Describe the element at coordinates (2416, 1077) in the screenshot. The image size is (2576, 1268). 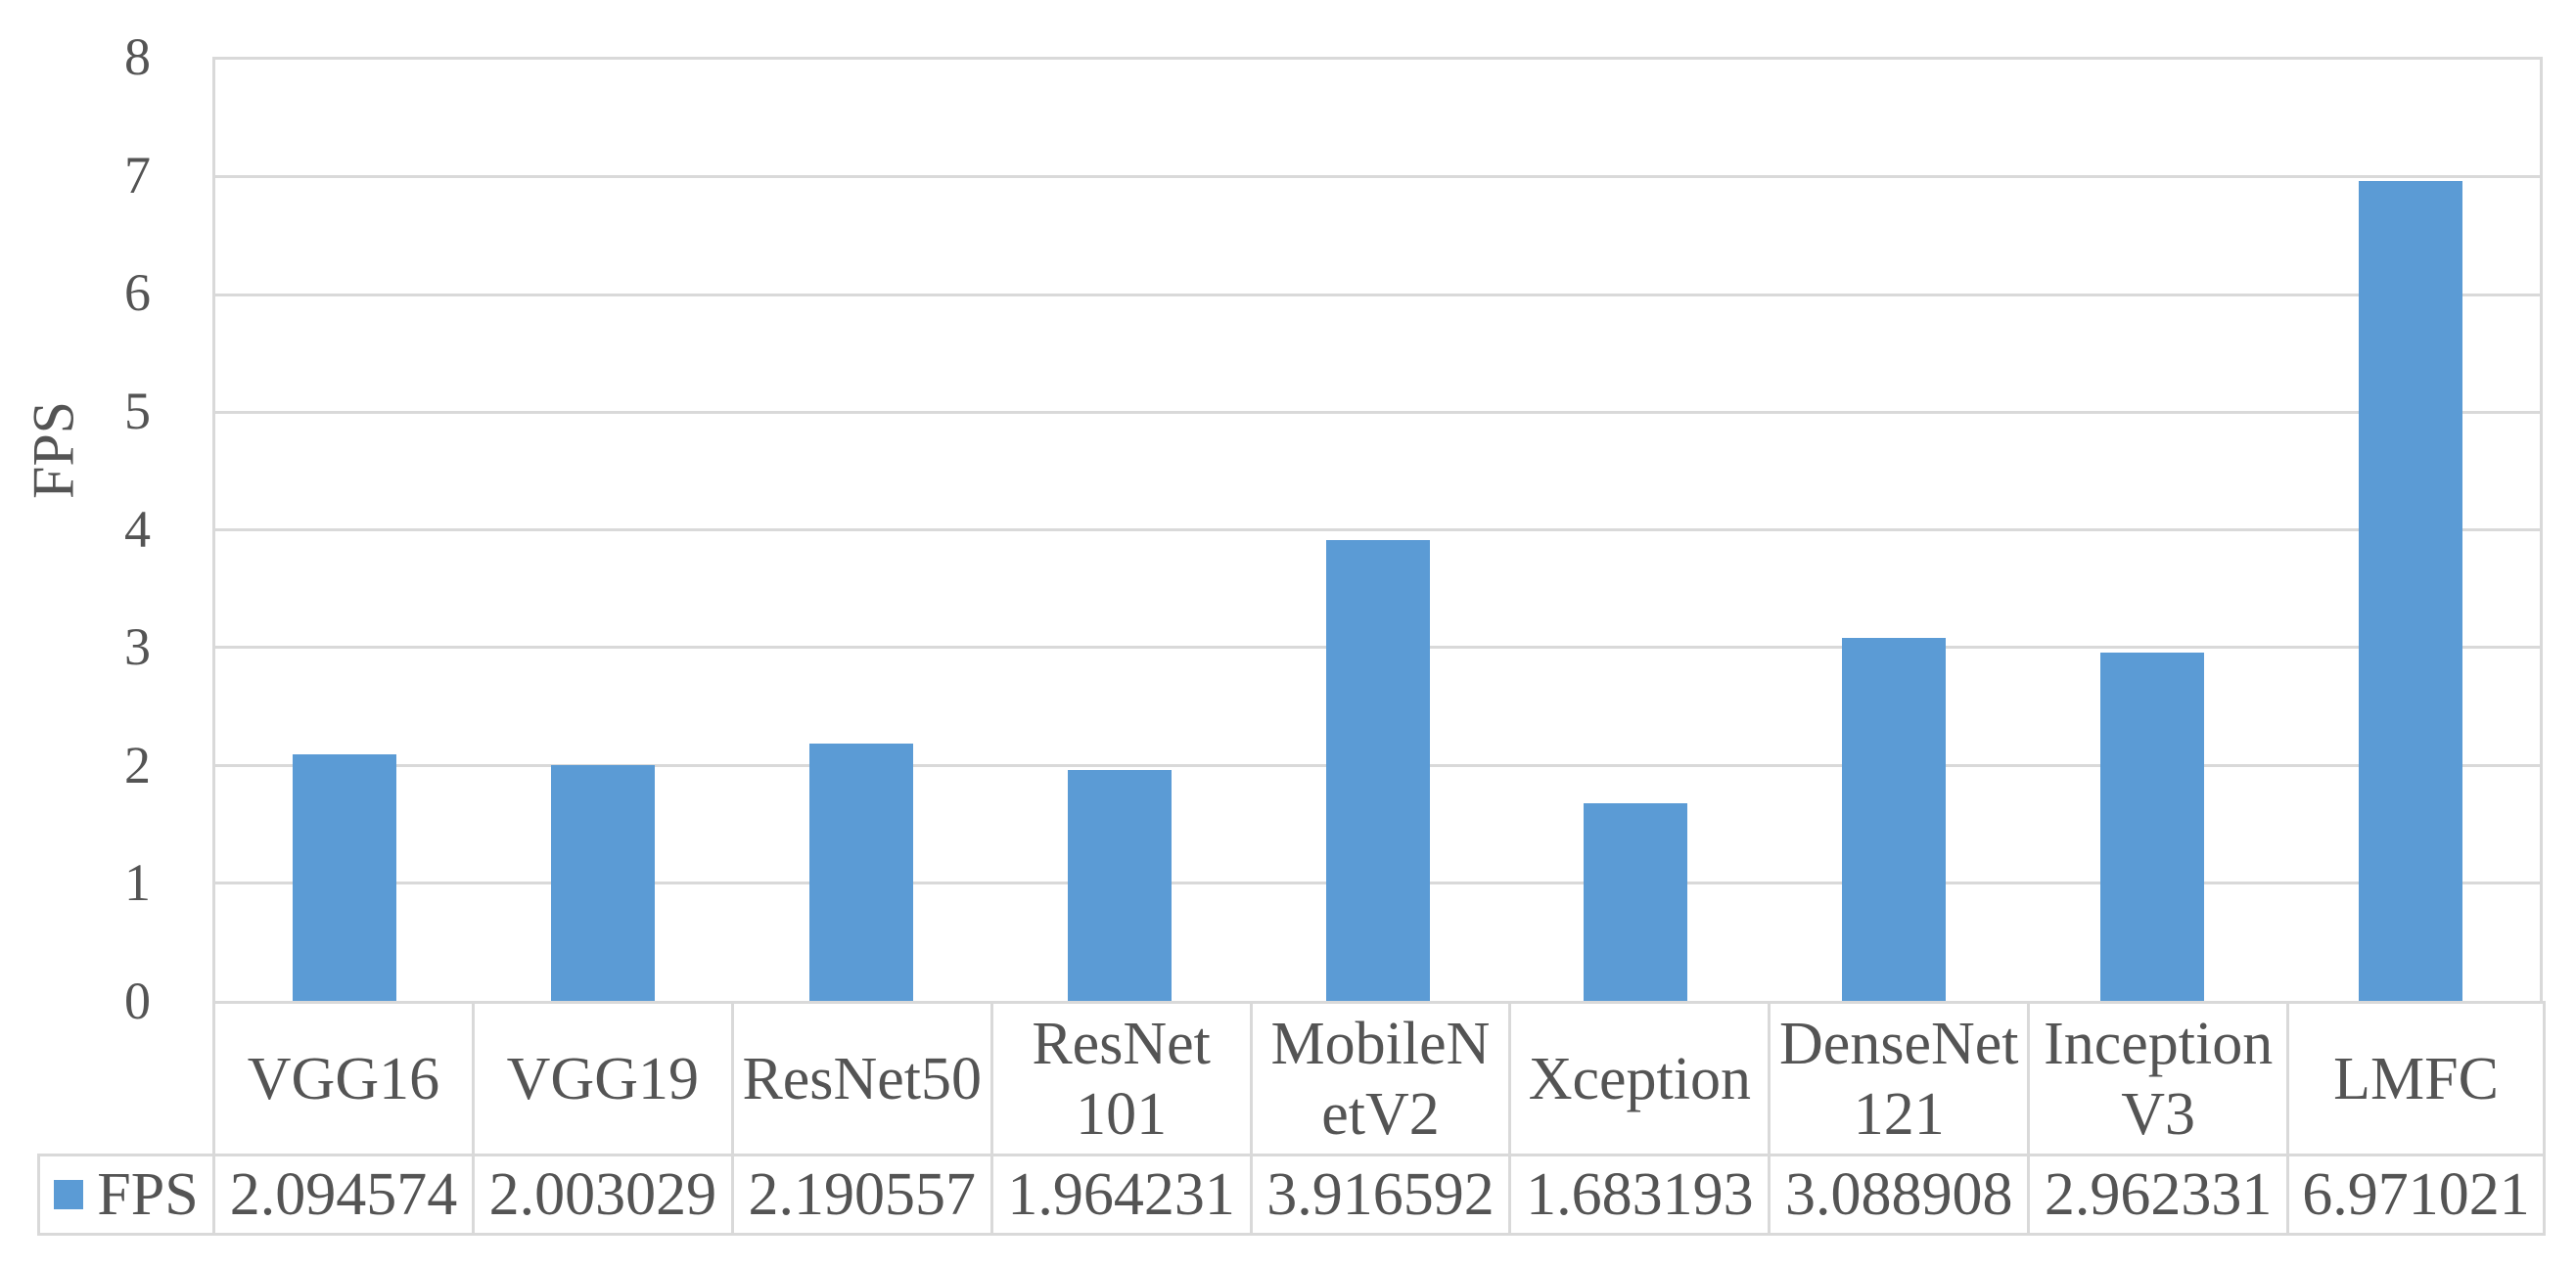
I see `category-header: LMFC` at that location.